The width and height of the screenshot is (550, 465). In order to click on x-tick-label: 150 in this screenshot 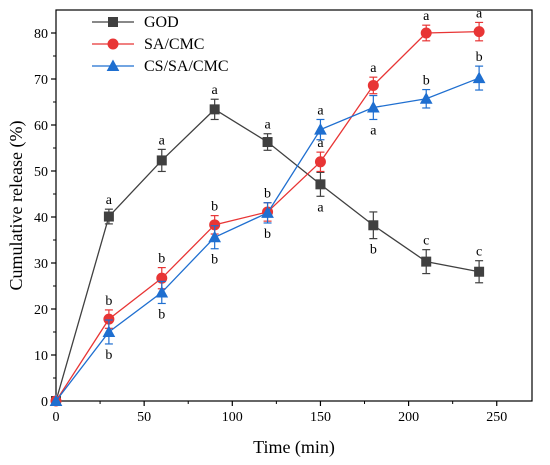, I will do `click(320, 417)`.